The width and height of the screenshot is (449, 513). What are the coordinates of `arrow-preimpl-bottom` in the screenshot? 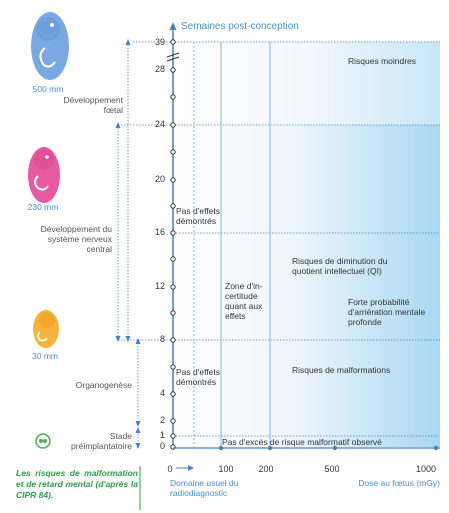 It's located at (138, 446).